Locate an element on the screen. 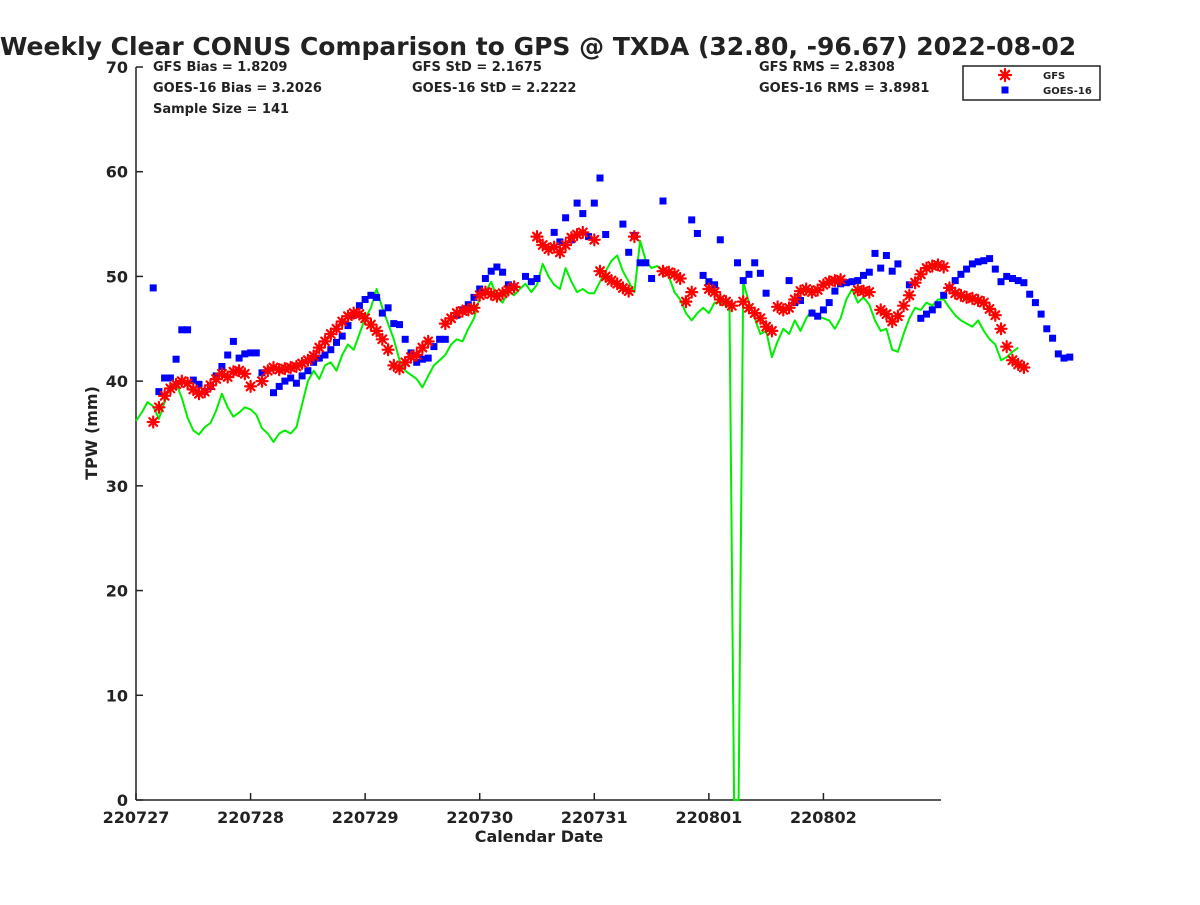 The width and height of the screenshot is (1200, 905). y-tick-label: 0 is located at coordinates (122, 800).